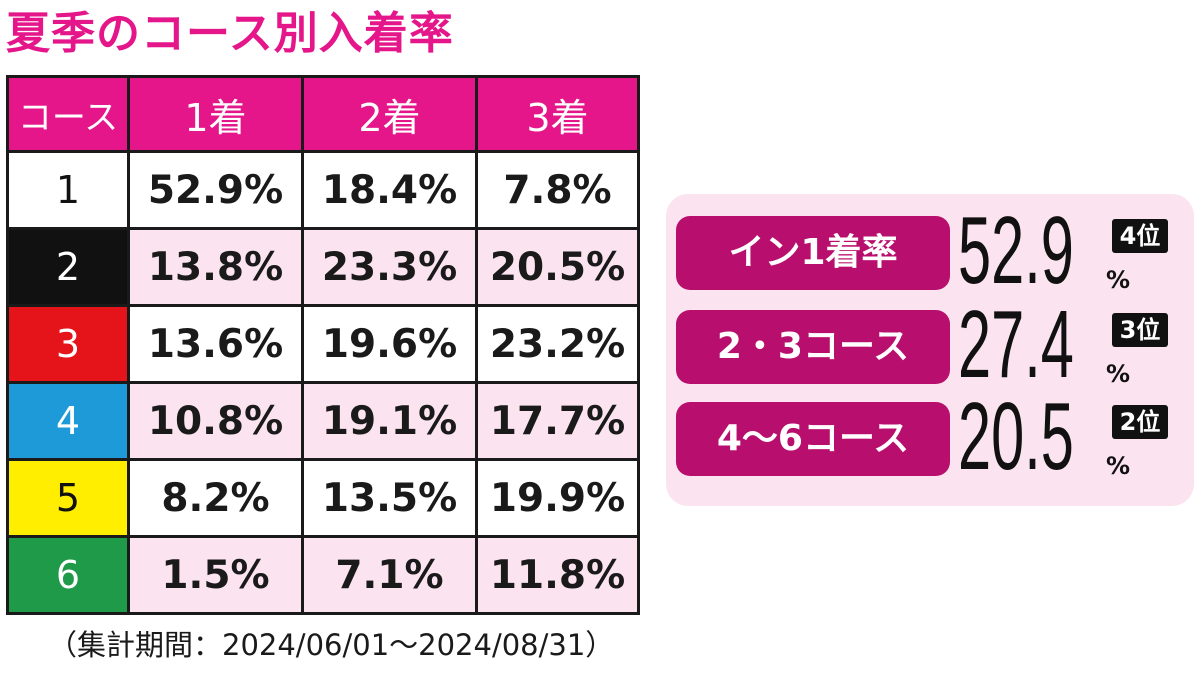  I want to click on summary-value-course-4-6: 20.5, so click(1016, 436).